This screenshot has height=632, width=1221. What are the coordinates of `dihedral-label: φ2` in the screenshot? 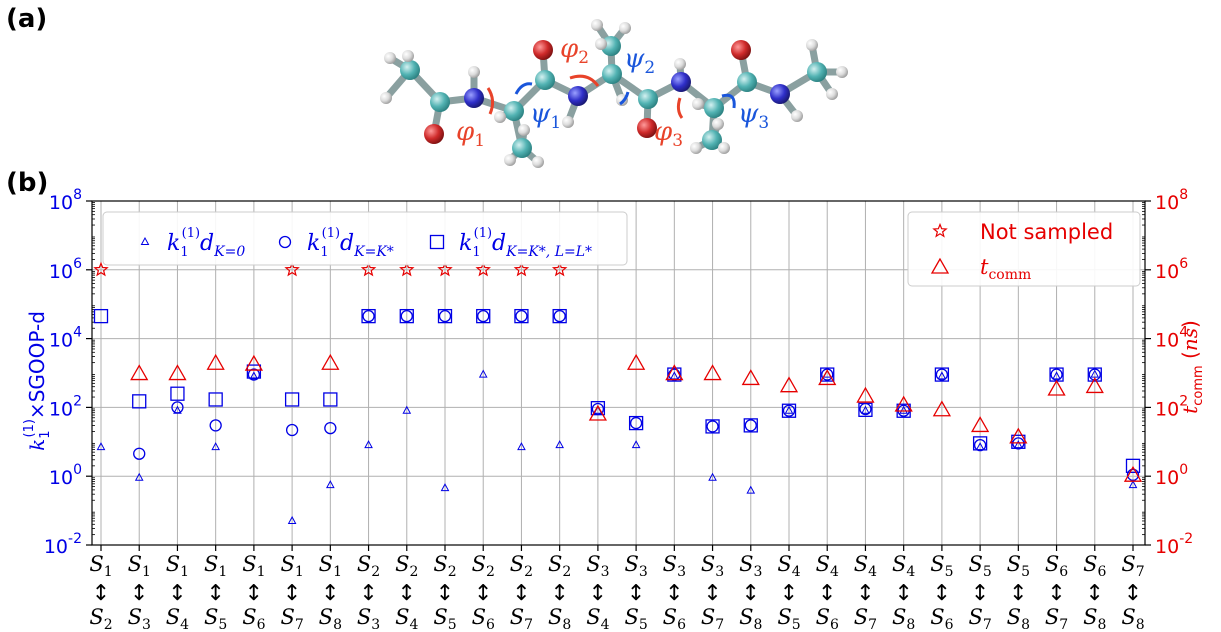 It's located at (574, 51).